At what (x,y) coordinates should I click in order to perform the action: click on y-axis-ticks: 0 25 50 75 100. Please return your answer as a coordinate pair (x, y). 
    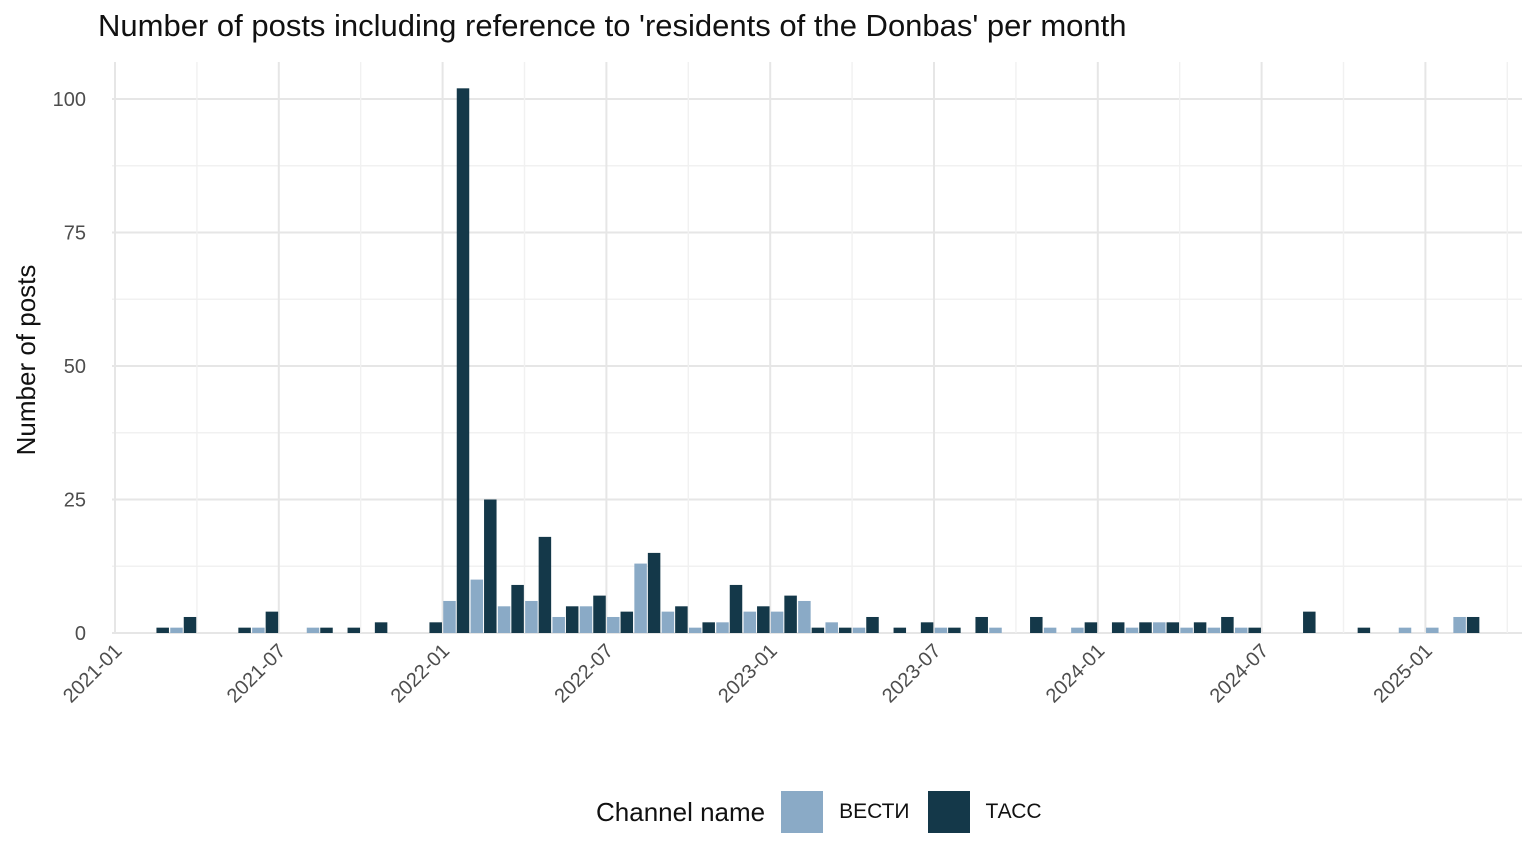
    Looking at the image, I should click on (69, 367).